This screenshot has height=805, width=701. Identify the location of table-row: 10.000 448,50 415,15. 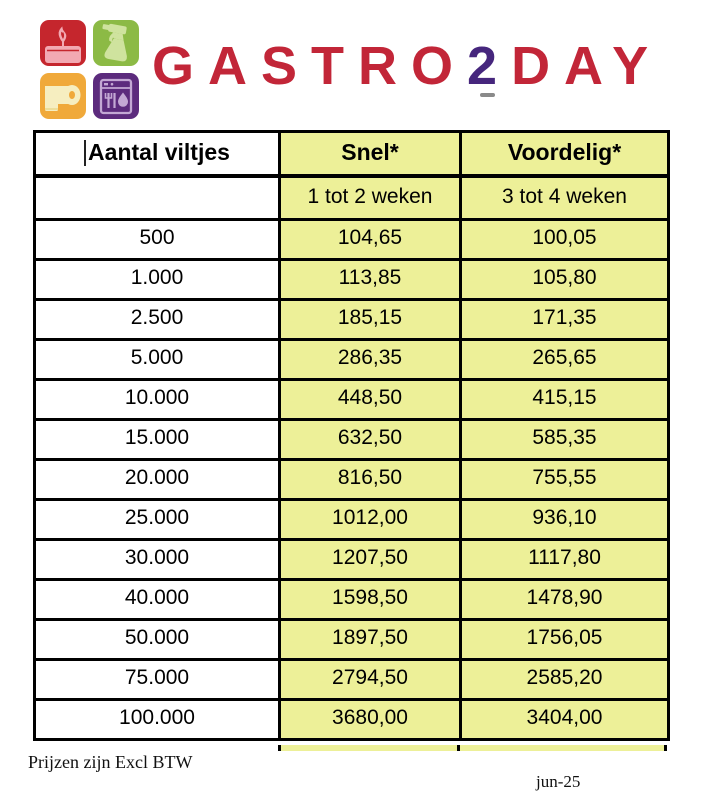
(351, 401).